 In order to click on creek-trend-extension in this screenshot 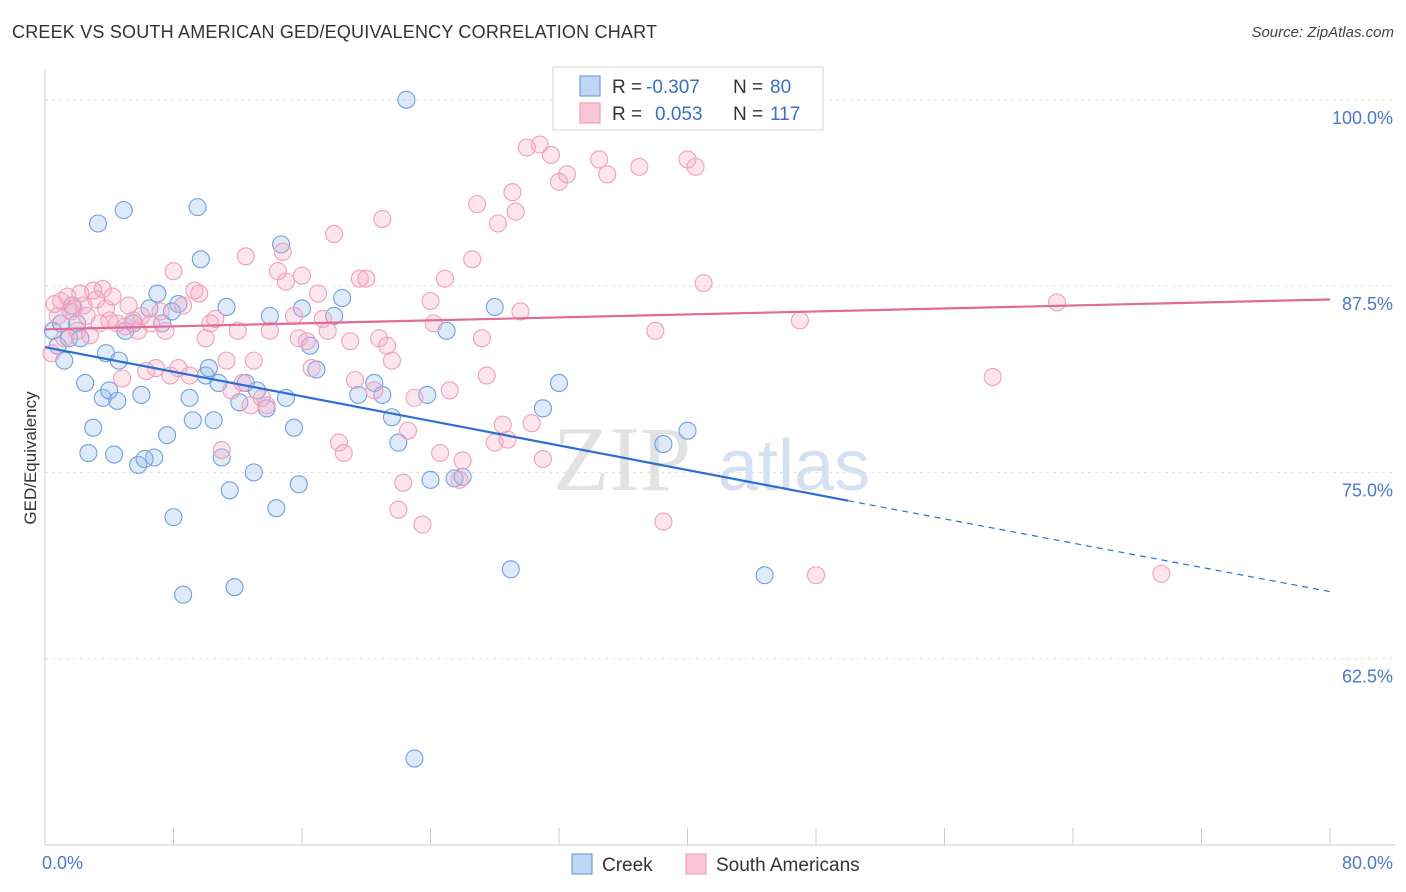, I will do `click(1089, 546)`.